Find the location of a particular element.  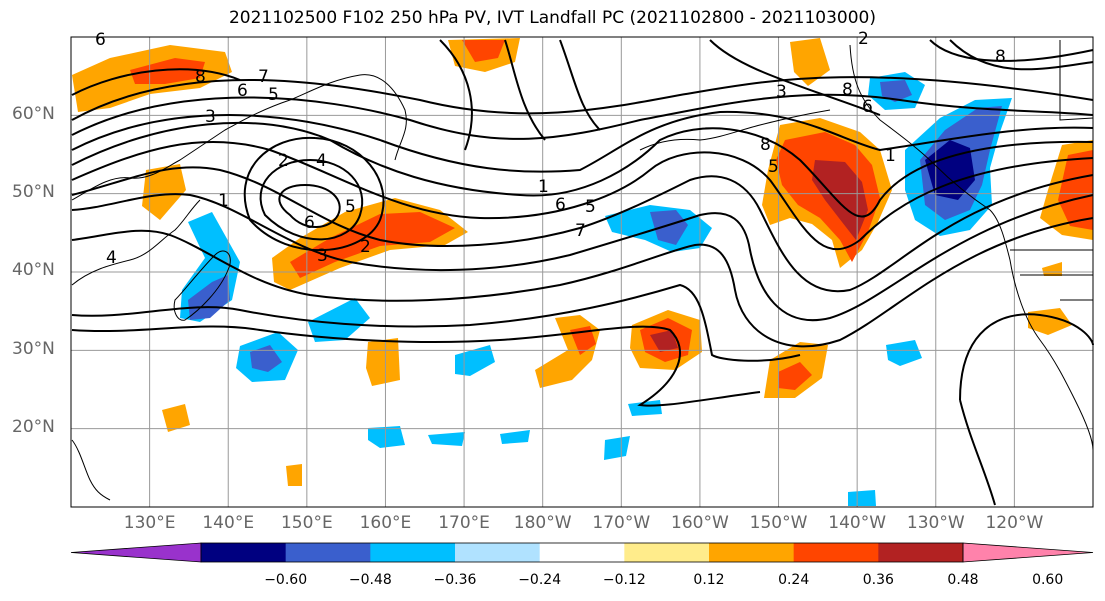

lat-label-20n: 20°N is located at coordinates (33, 427).